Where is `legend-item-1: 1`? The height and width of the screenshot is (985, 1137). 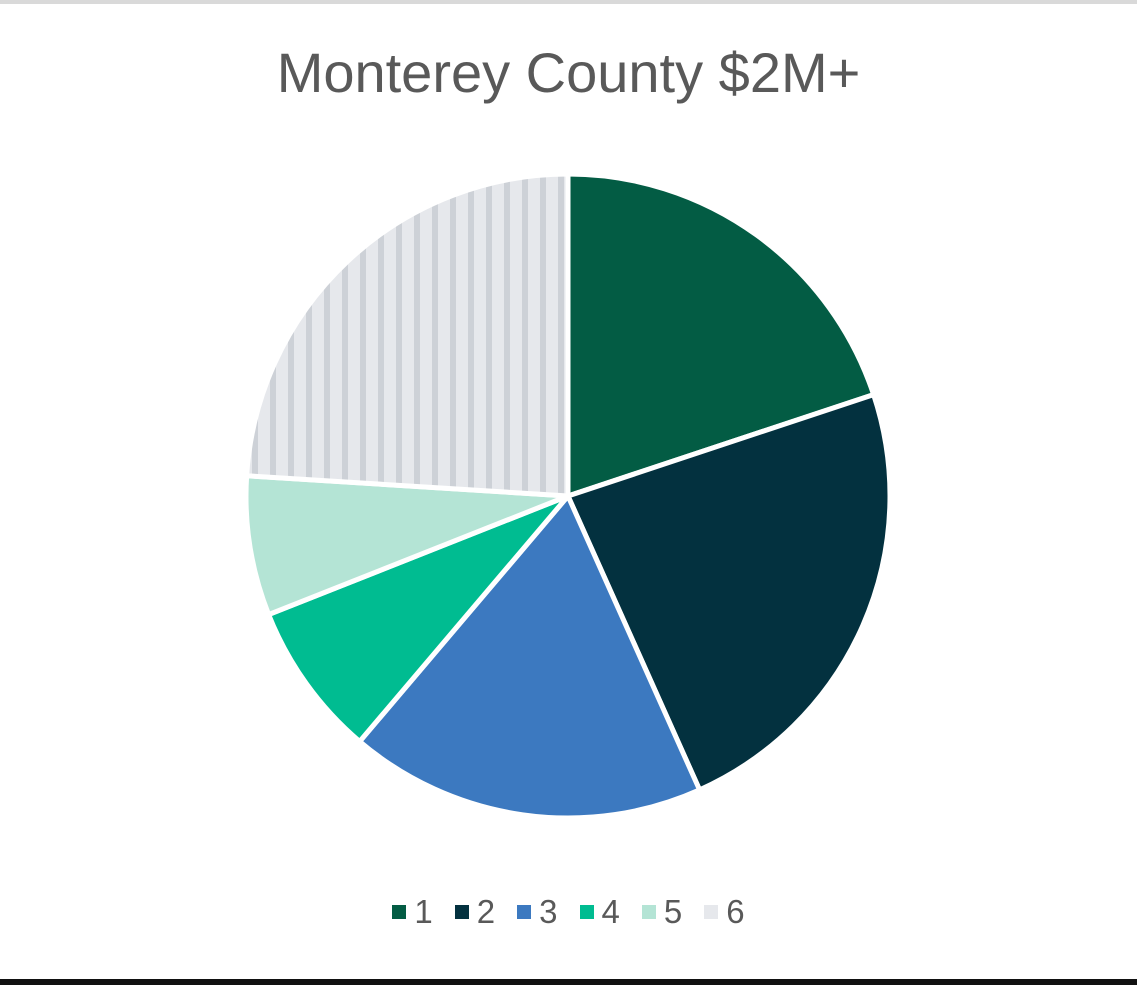 legend-item-1: 1 is located at coordinates (412, 912).